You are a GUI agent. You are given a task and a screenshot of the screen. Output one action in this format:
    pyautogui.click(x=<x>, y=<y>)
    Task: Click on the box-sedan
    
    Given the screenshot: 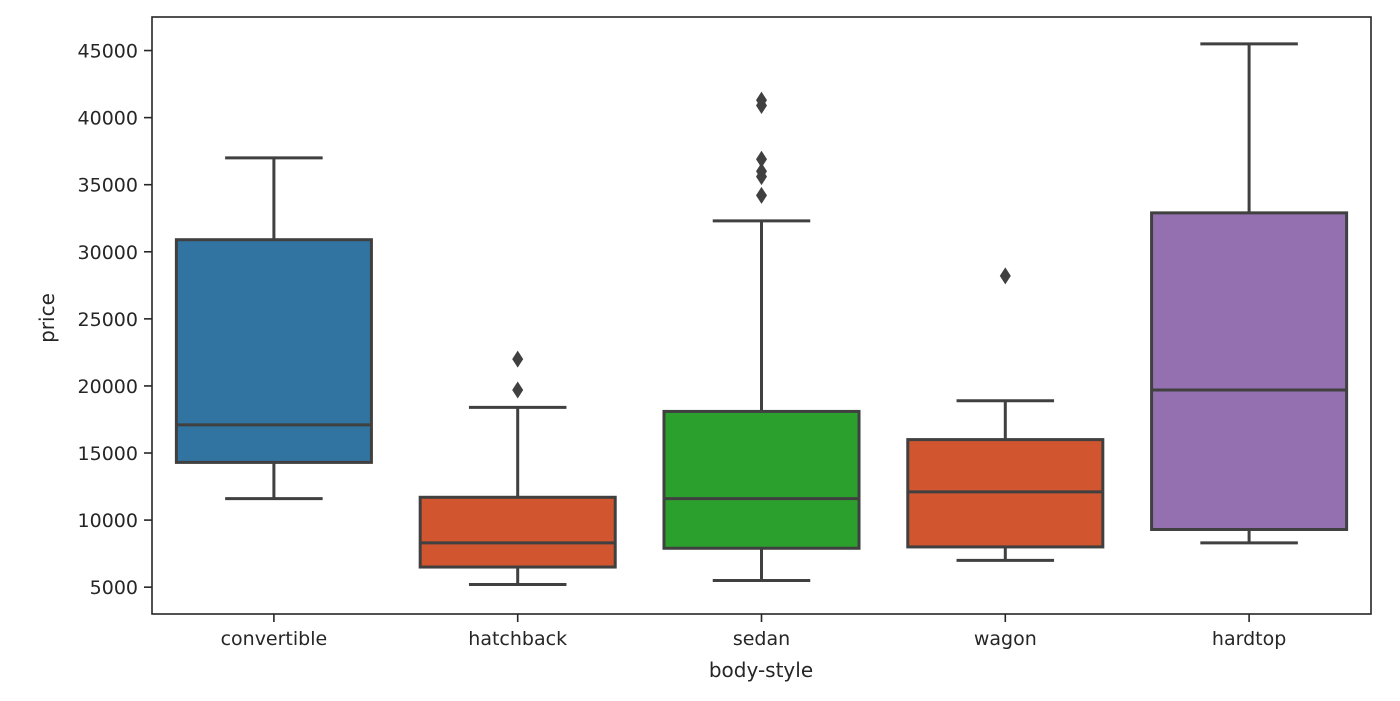 What is the action you would take?
    pyautogui.click(x=761, y=336)
    